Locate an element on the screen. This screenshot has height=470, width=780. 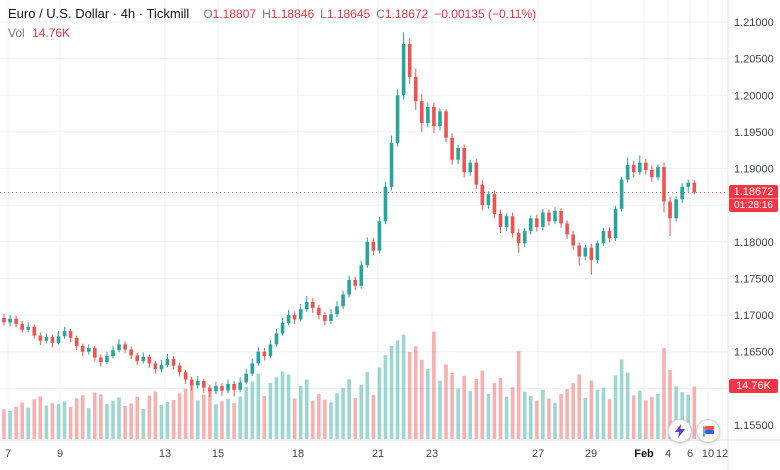
flag-fab-button is located at coordinates (708, 431).